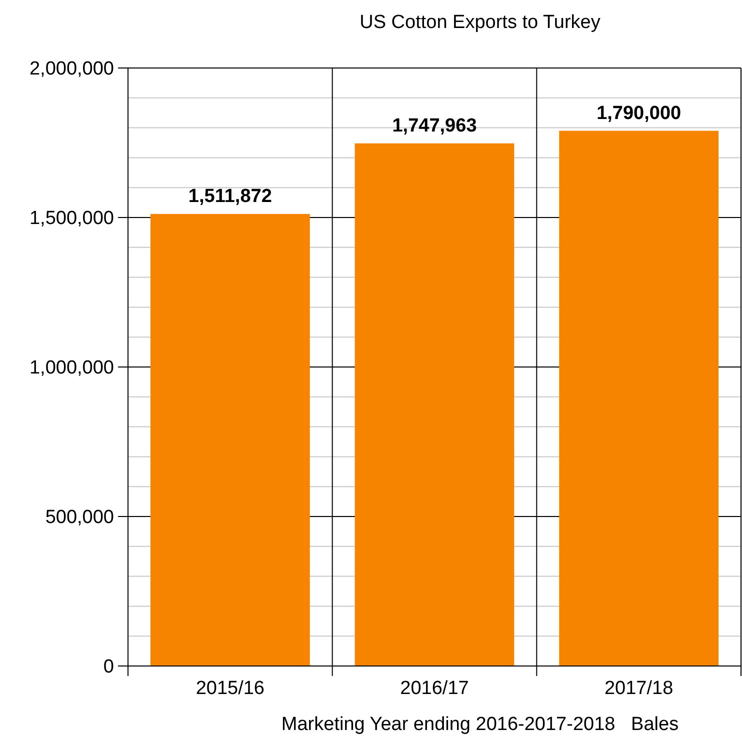 Image resolution: width=742 pixels, height=736 pixels. Describe the element at coordinates (108, 667) in the screenshot. I see `y-tick-label: 0` at that location.